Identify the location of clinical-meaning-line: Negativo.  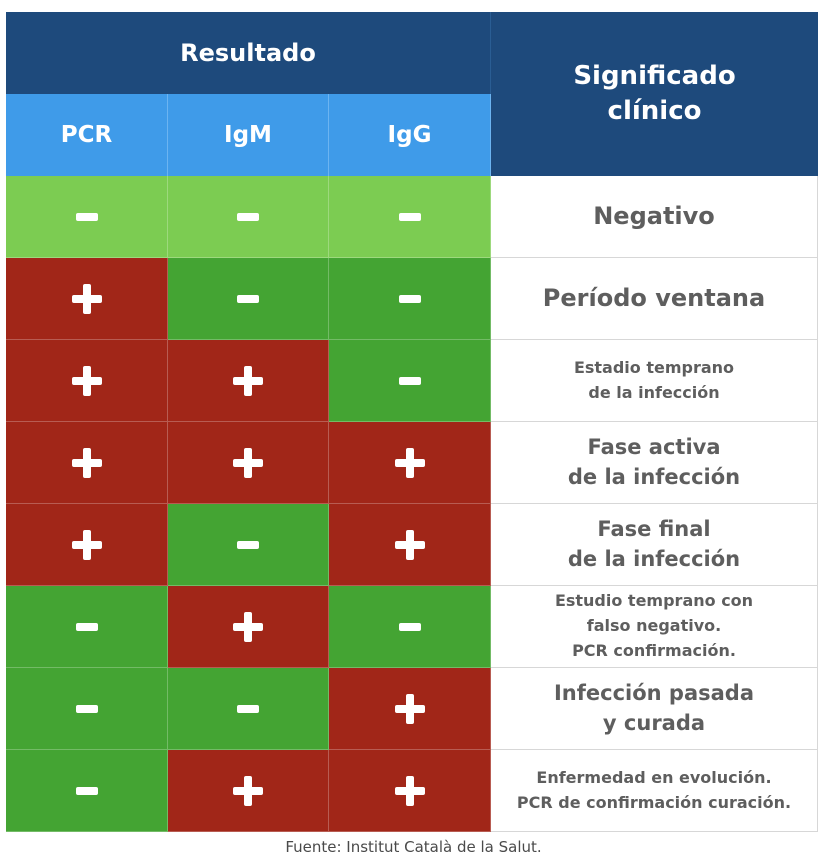
(654, 215).